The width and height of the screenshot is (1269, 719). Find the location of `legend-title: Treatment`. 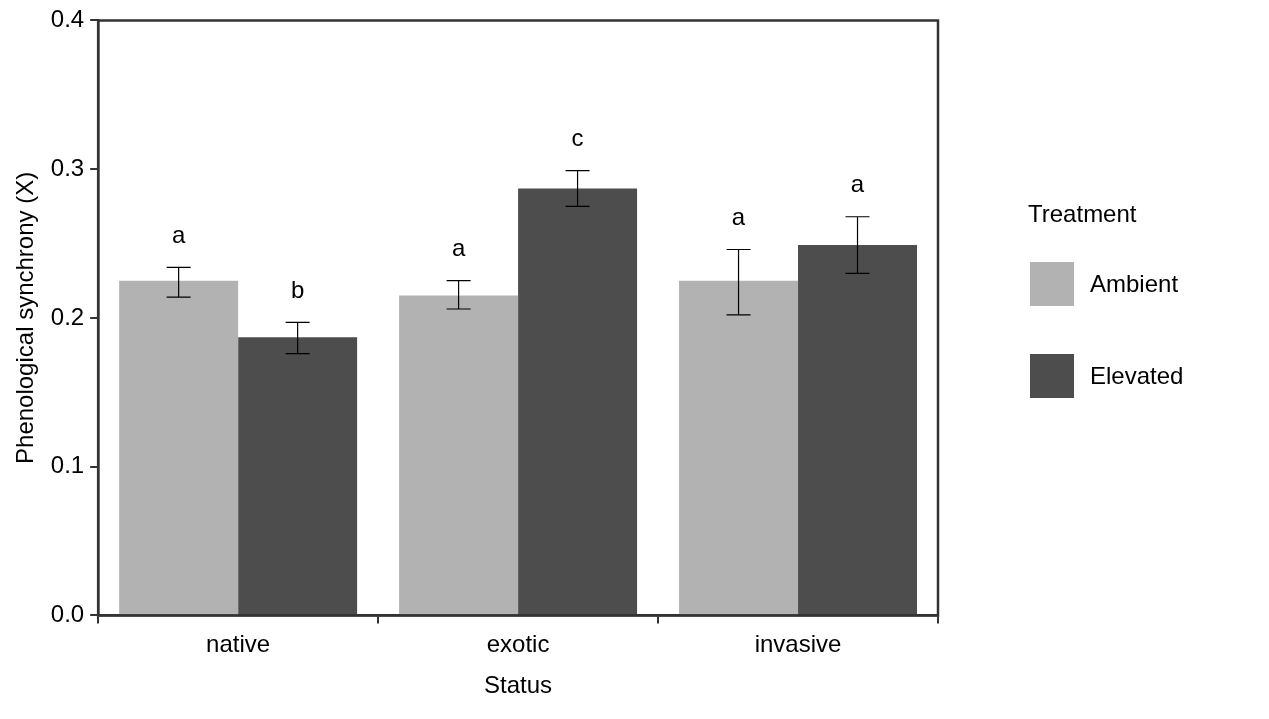

legend-title: Treatment is located at coordinates (1083, 214).